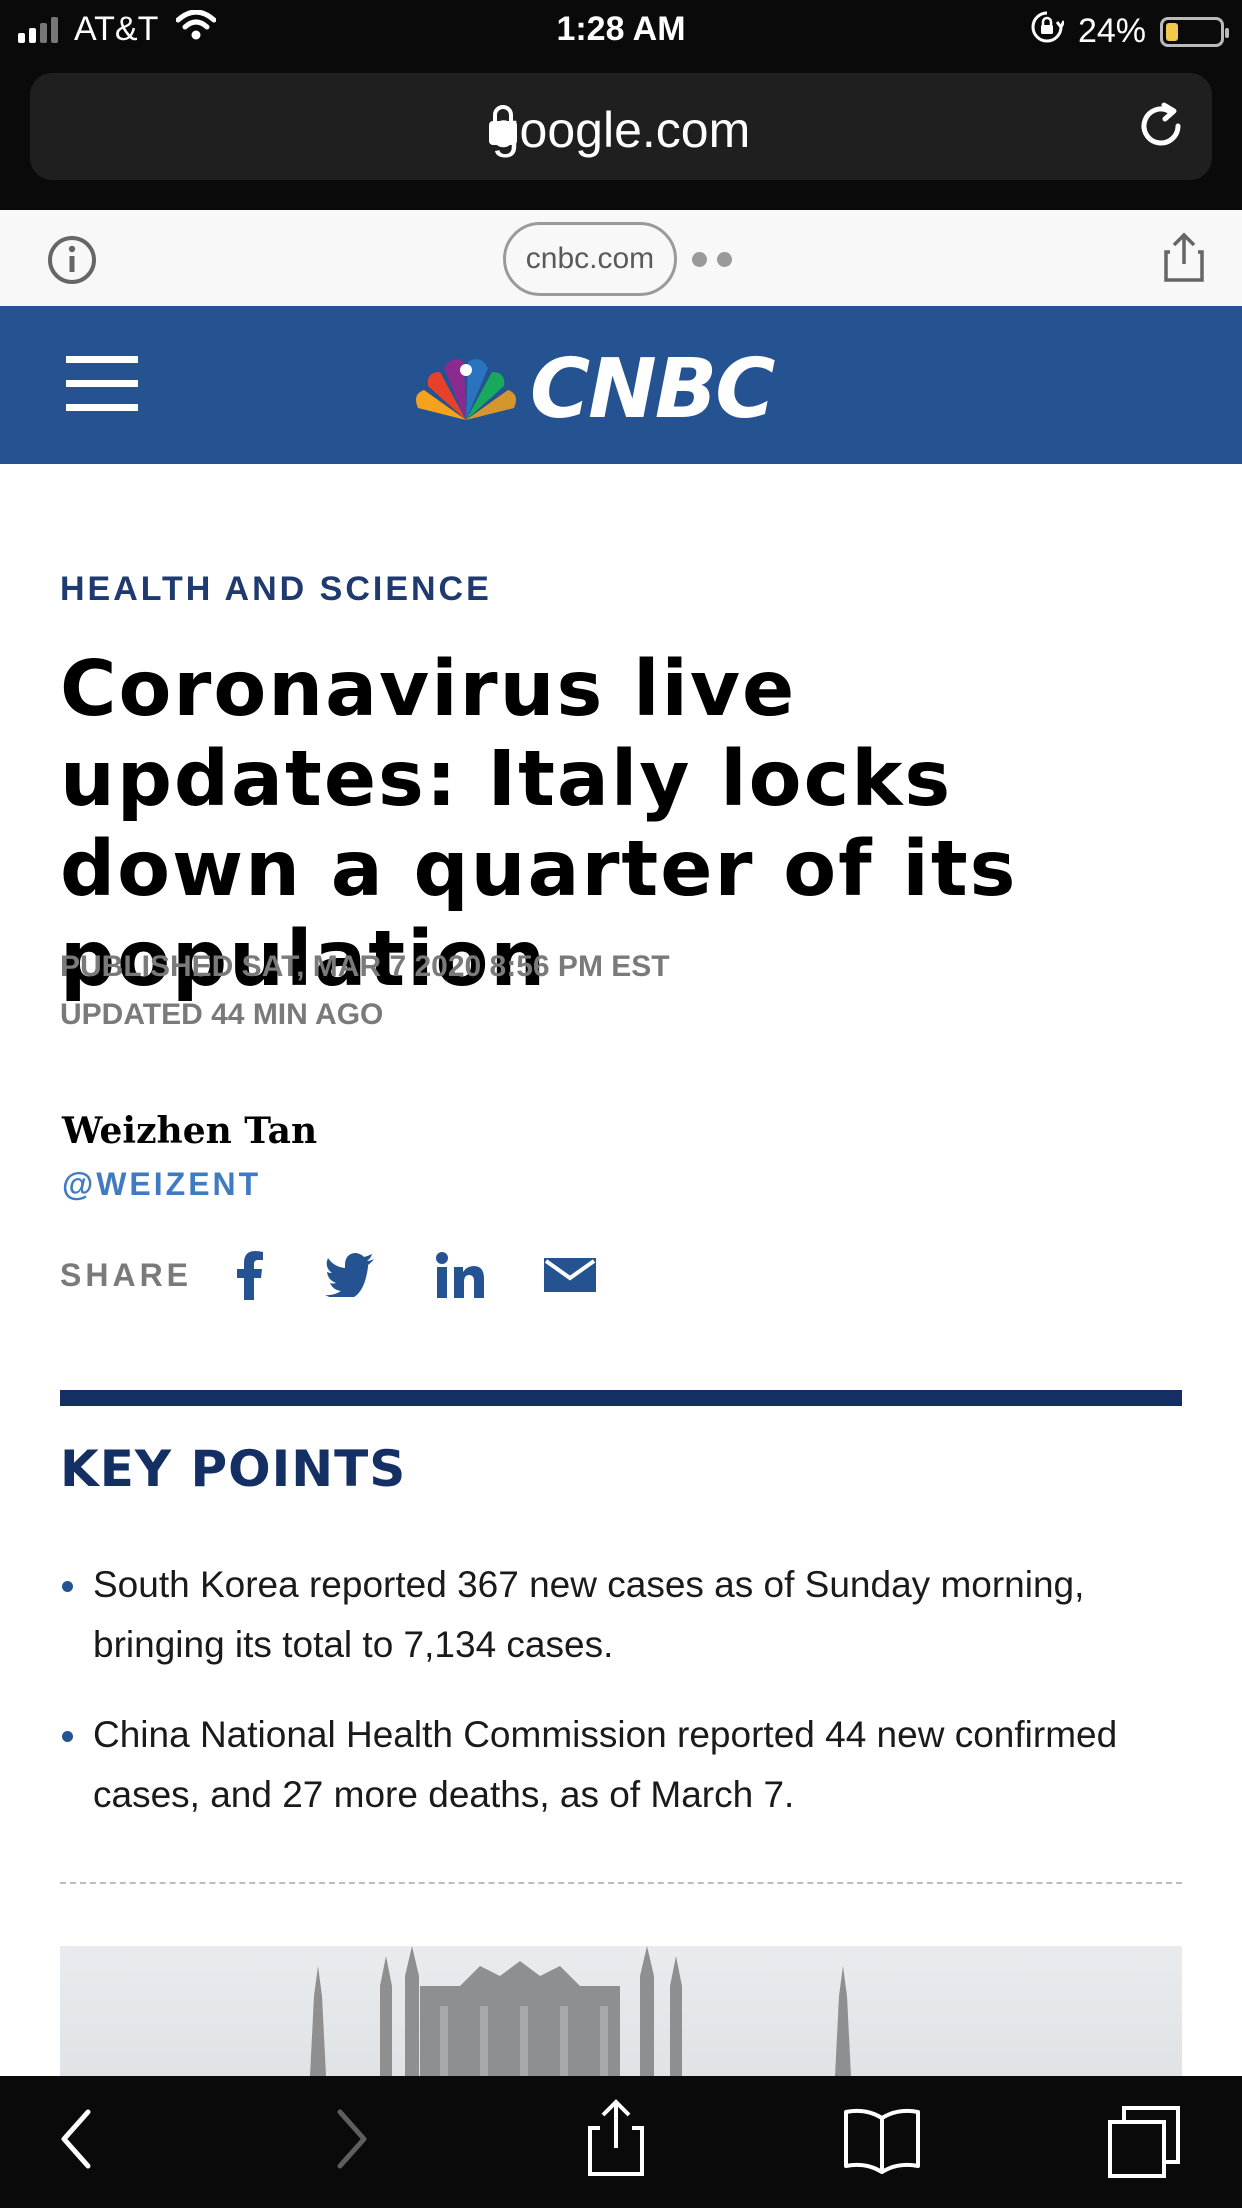 The height and width of the screenshot is (2208, 1242). I want to click on browser-toolbar, so click(621, 2142).